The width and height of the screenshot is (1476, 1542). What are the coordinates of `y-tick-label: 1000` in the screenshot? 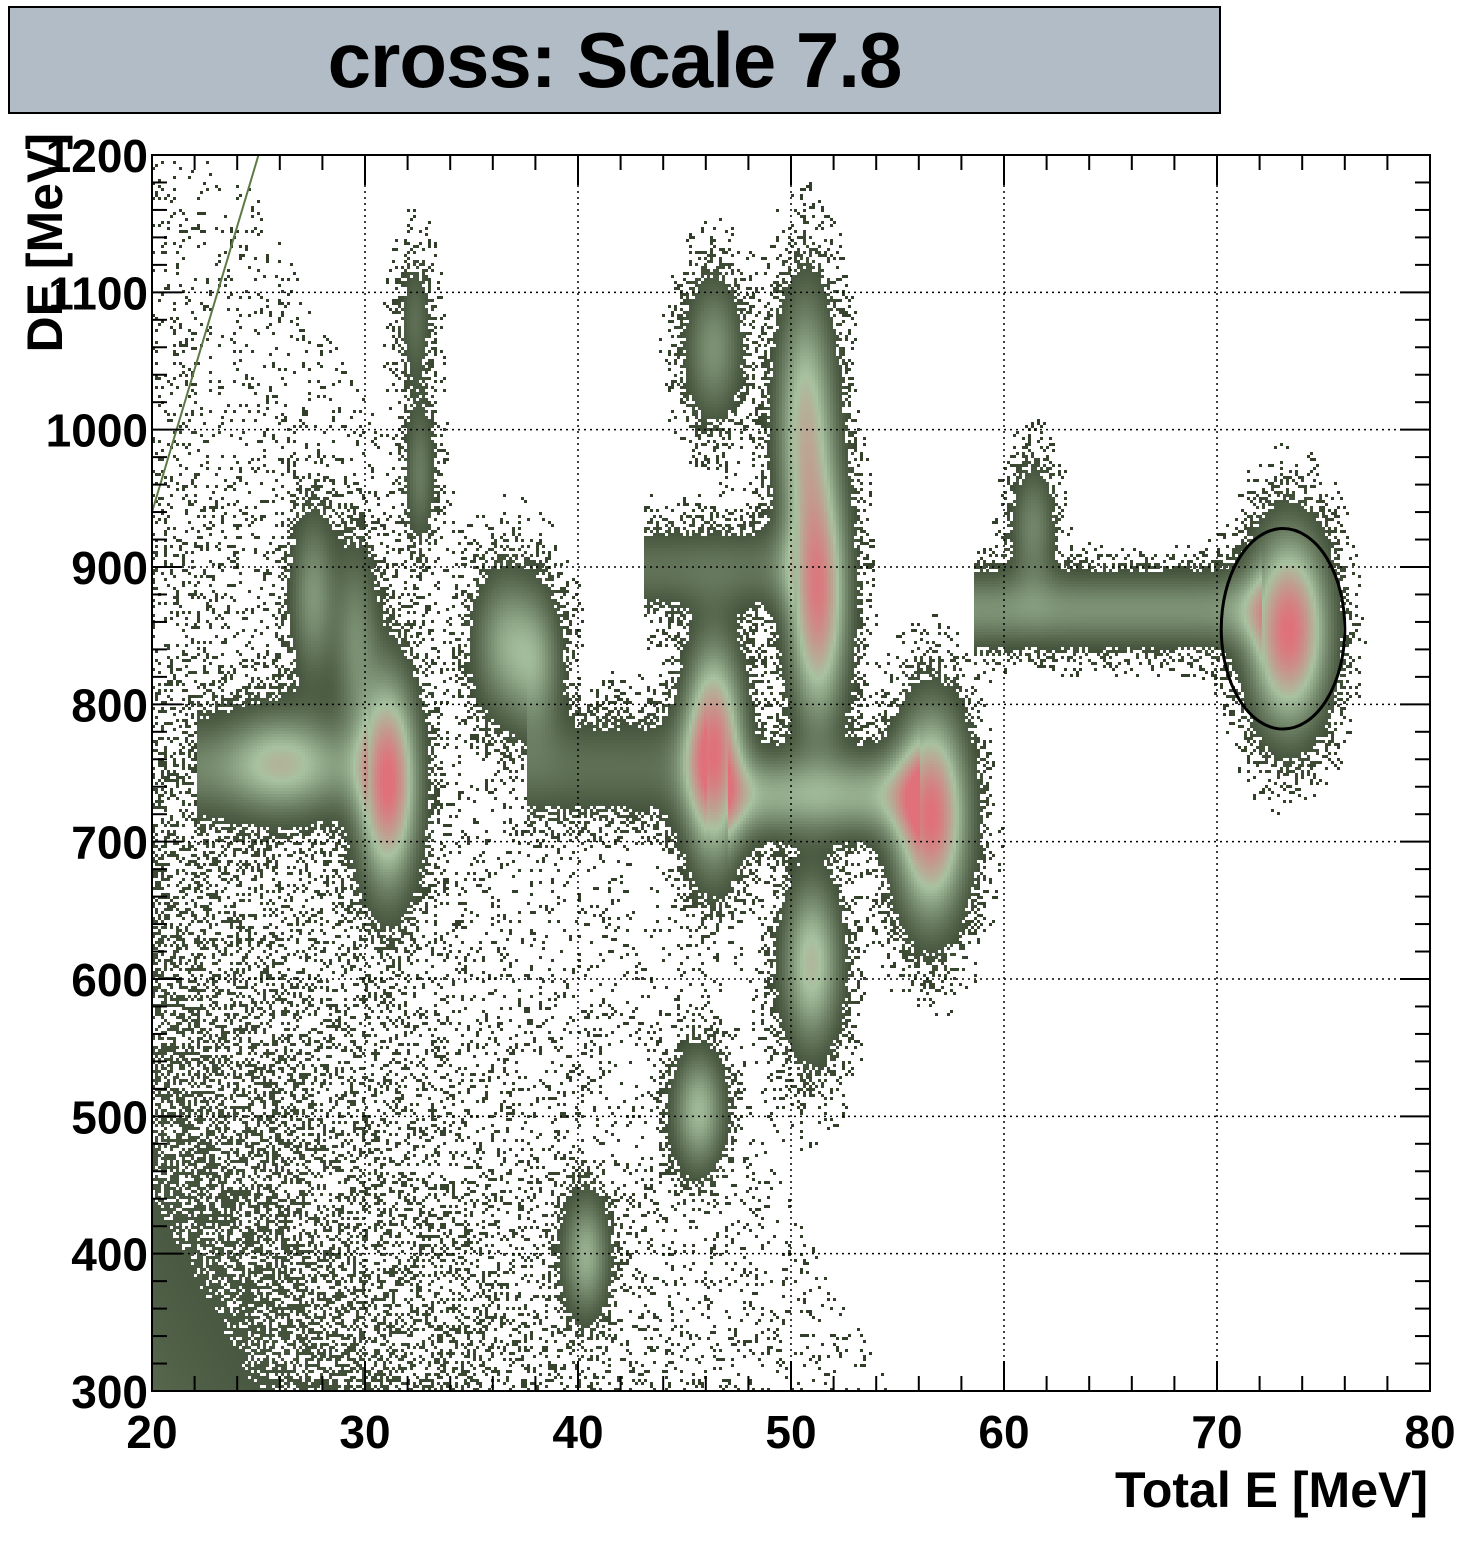 It's located at (97, 431).